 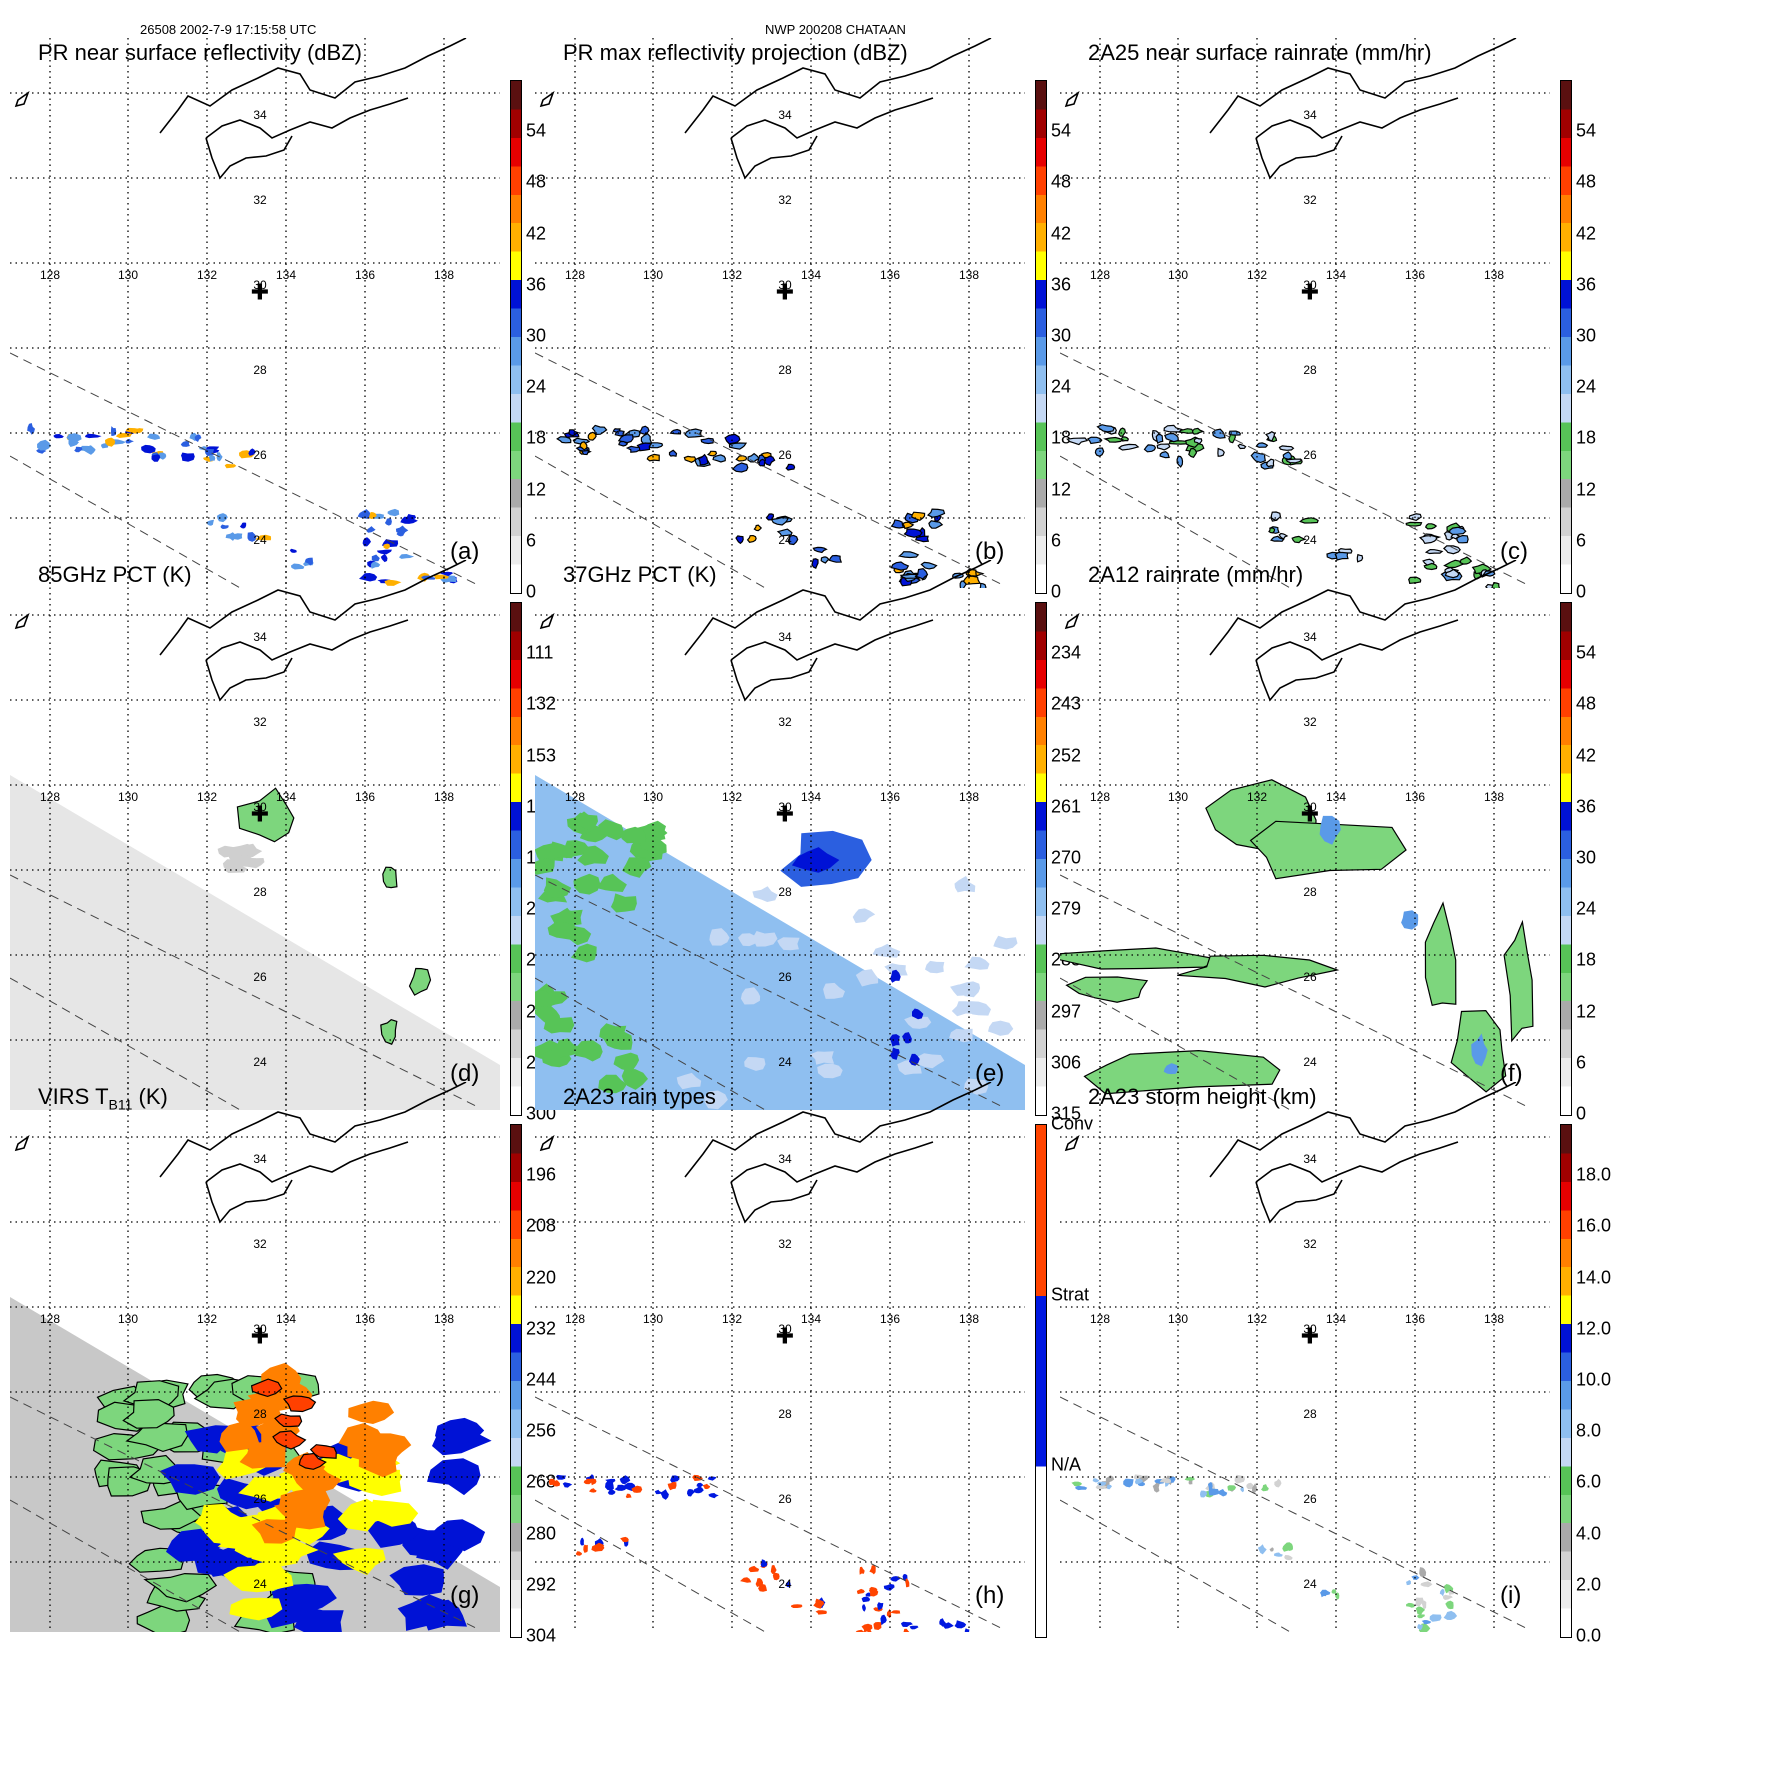 I want to click on panel-title: 2A23 storm height (km), so click(x=1202, y=1097).